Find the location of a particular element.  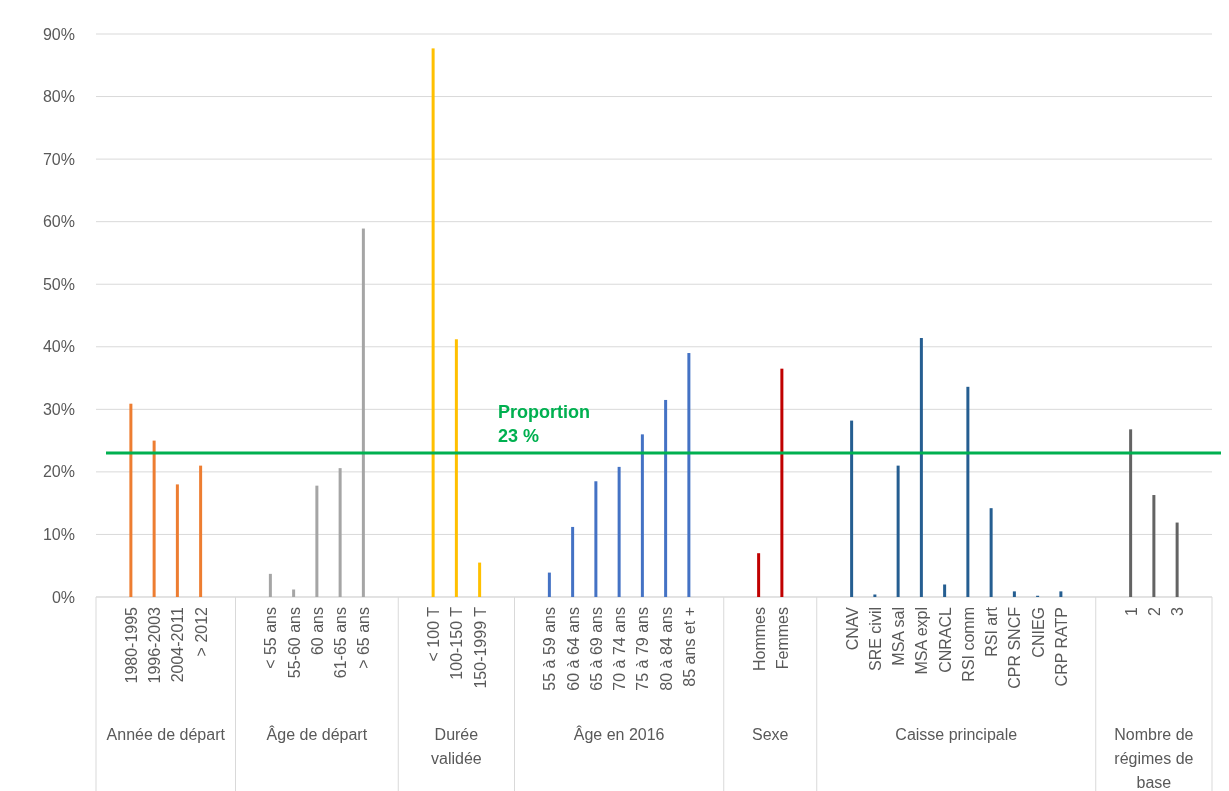

text: Nombre de régimes de base is located at coordinates (1154, 758).